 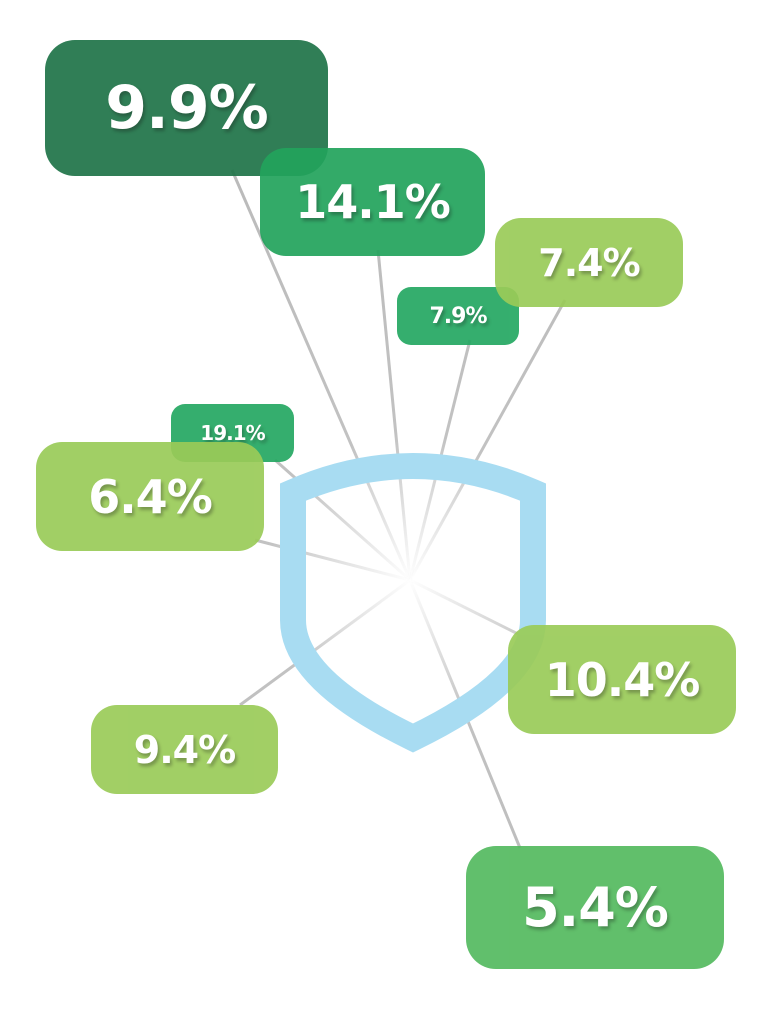 I want to click on label: 7.4%, so click(x=589, y=262).